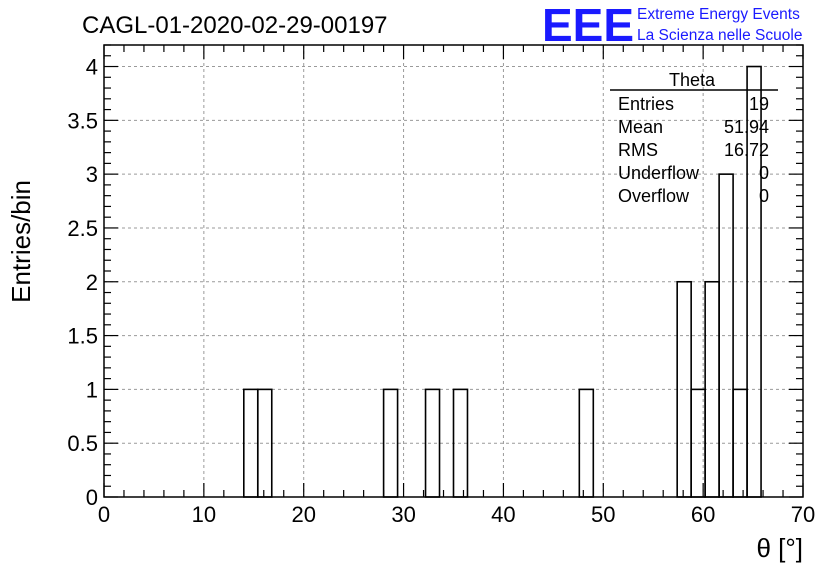 Image resolution: width=836 pixels, height=572 pixels. What do you see at coordinates (654, 196) in the screenshot?
I see `stats-label: Overflow` at bounding box center [654, 196].